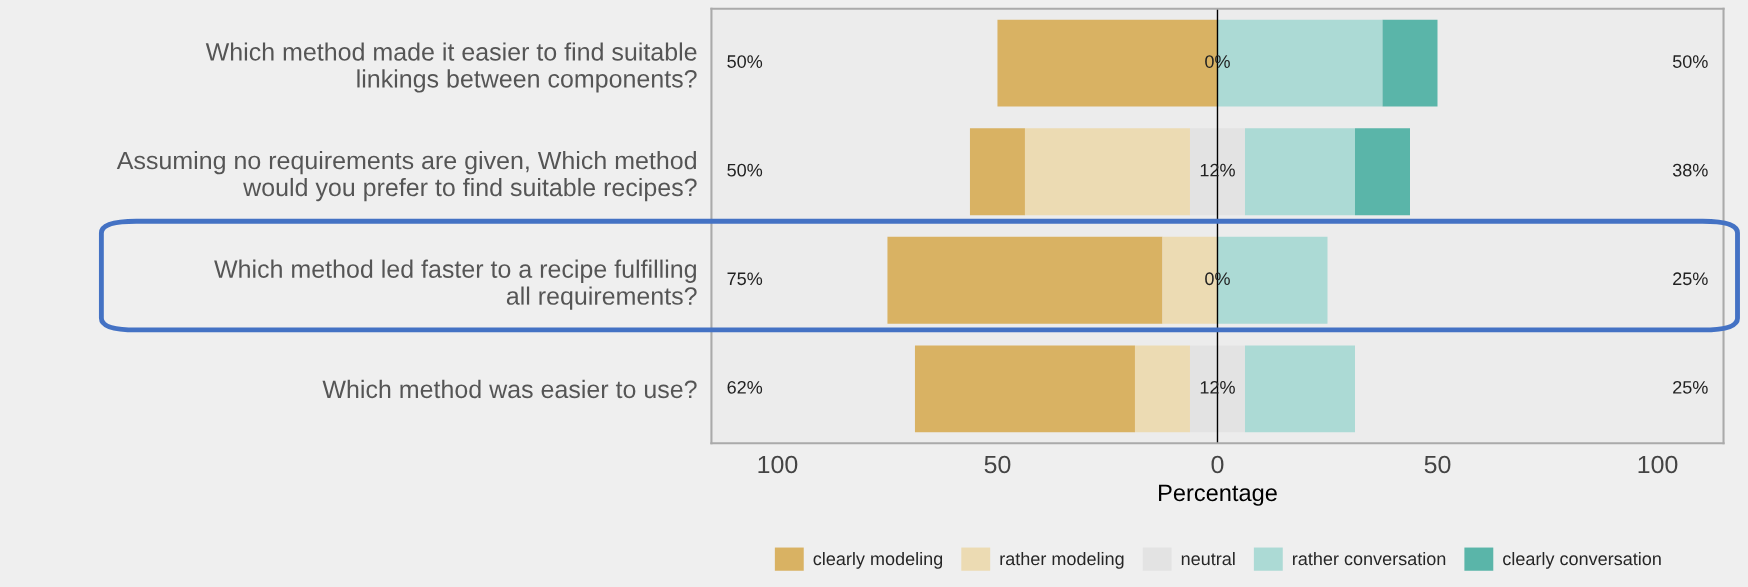  Describe the element at coordinates (1369, 558) in the screenshot. I see `legend-label: rather conversation` at that location.